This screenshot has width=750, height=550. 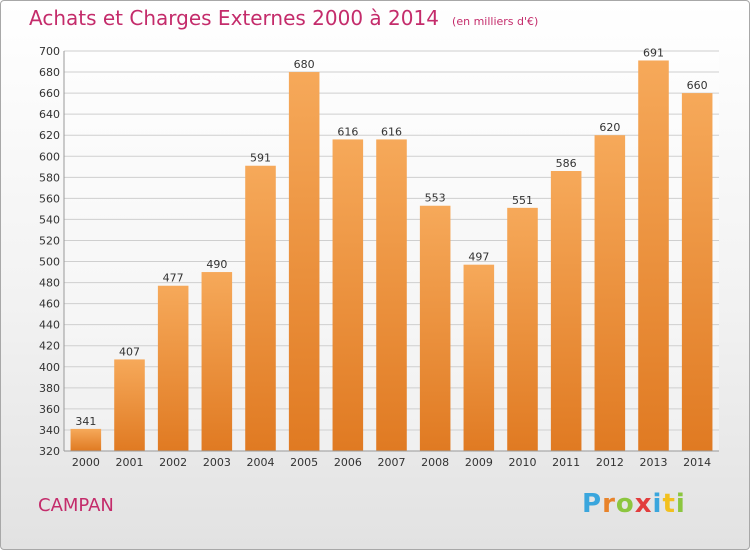 I want to click on x-tick-label: 2001, so click(x=130, y=462).